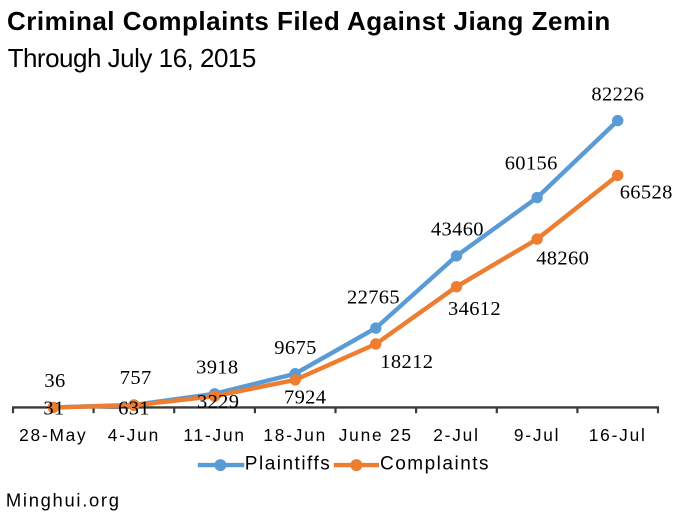 This screenshot has width=677, height=520. I want to click on svg-text: 82226, so click(617, 95).